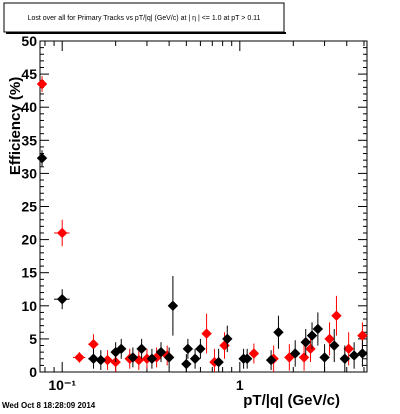 This screenshot has width=400, height=414. Describe the element at coordinates (49, 405) in the screenshot. I see `footer-timestamp: Wed Oct 8 18:28:09 2014` at that location.